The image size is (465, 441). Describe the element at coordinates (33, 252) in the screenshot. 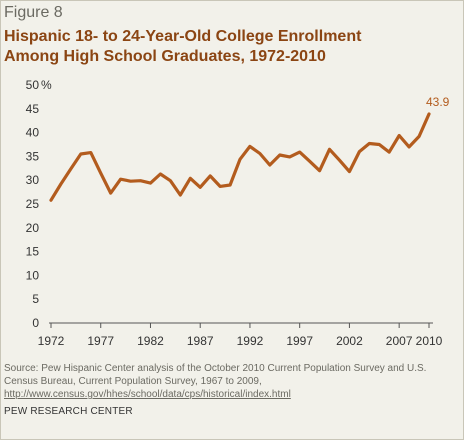

I see `y-tick-label: 15` at that location.